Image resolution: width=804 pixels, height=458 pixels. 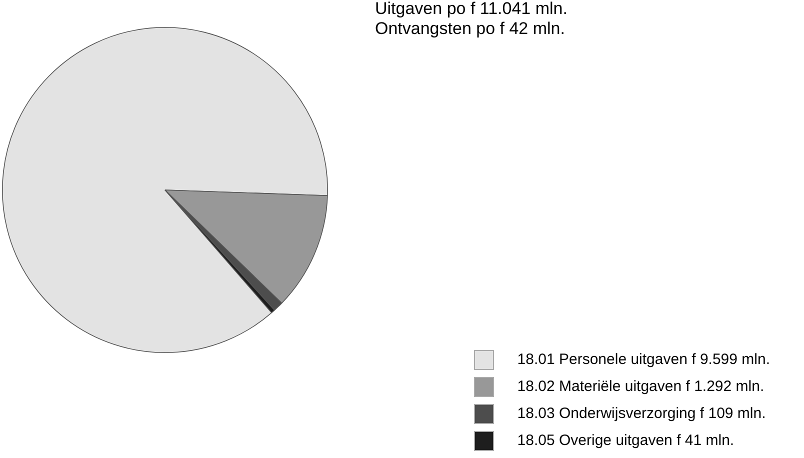 What do you see at coordinates (594, 440) in the screenshot?
I see `legend-label: 18.05 Overige uitgaven` at bounding box center [594, 440].